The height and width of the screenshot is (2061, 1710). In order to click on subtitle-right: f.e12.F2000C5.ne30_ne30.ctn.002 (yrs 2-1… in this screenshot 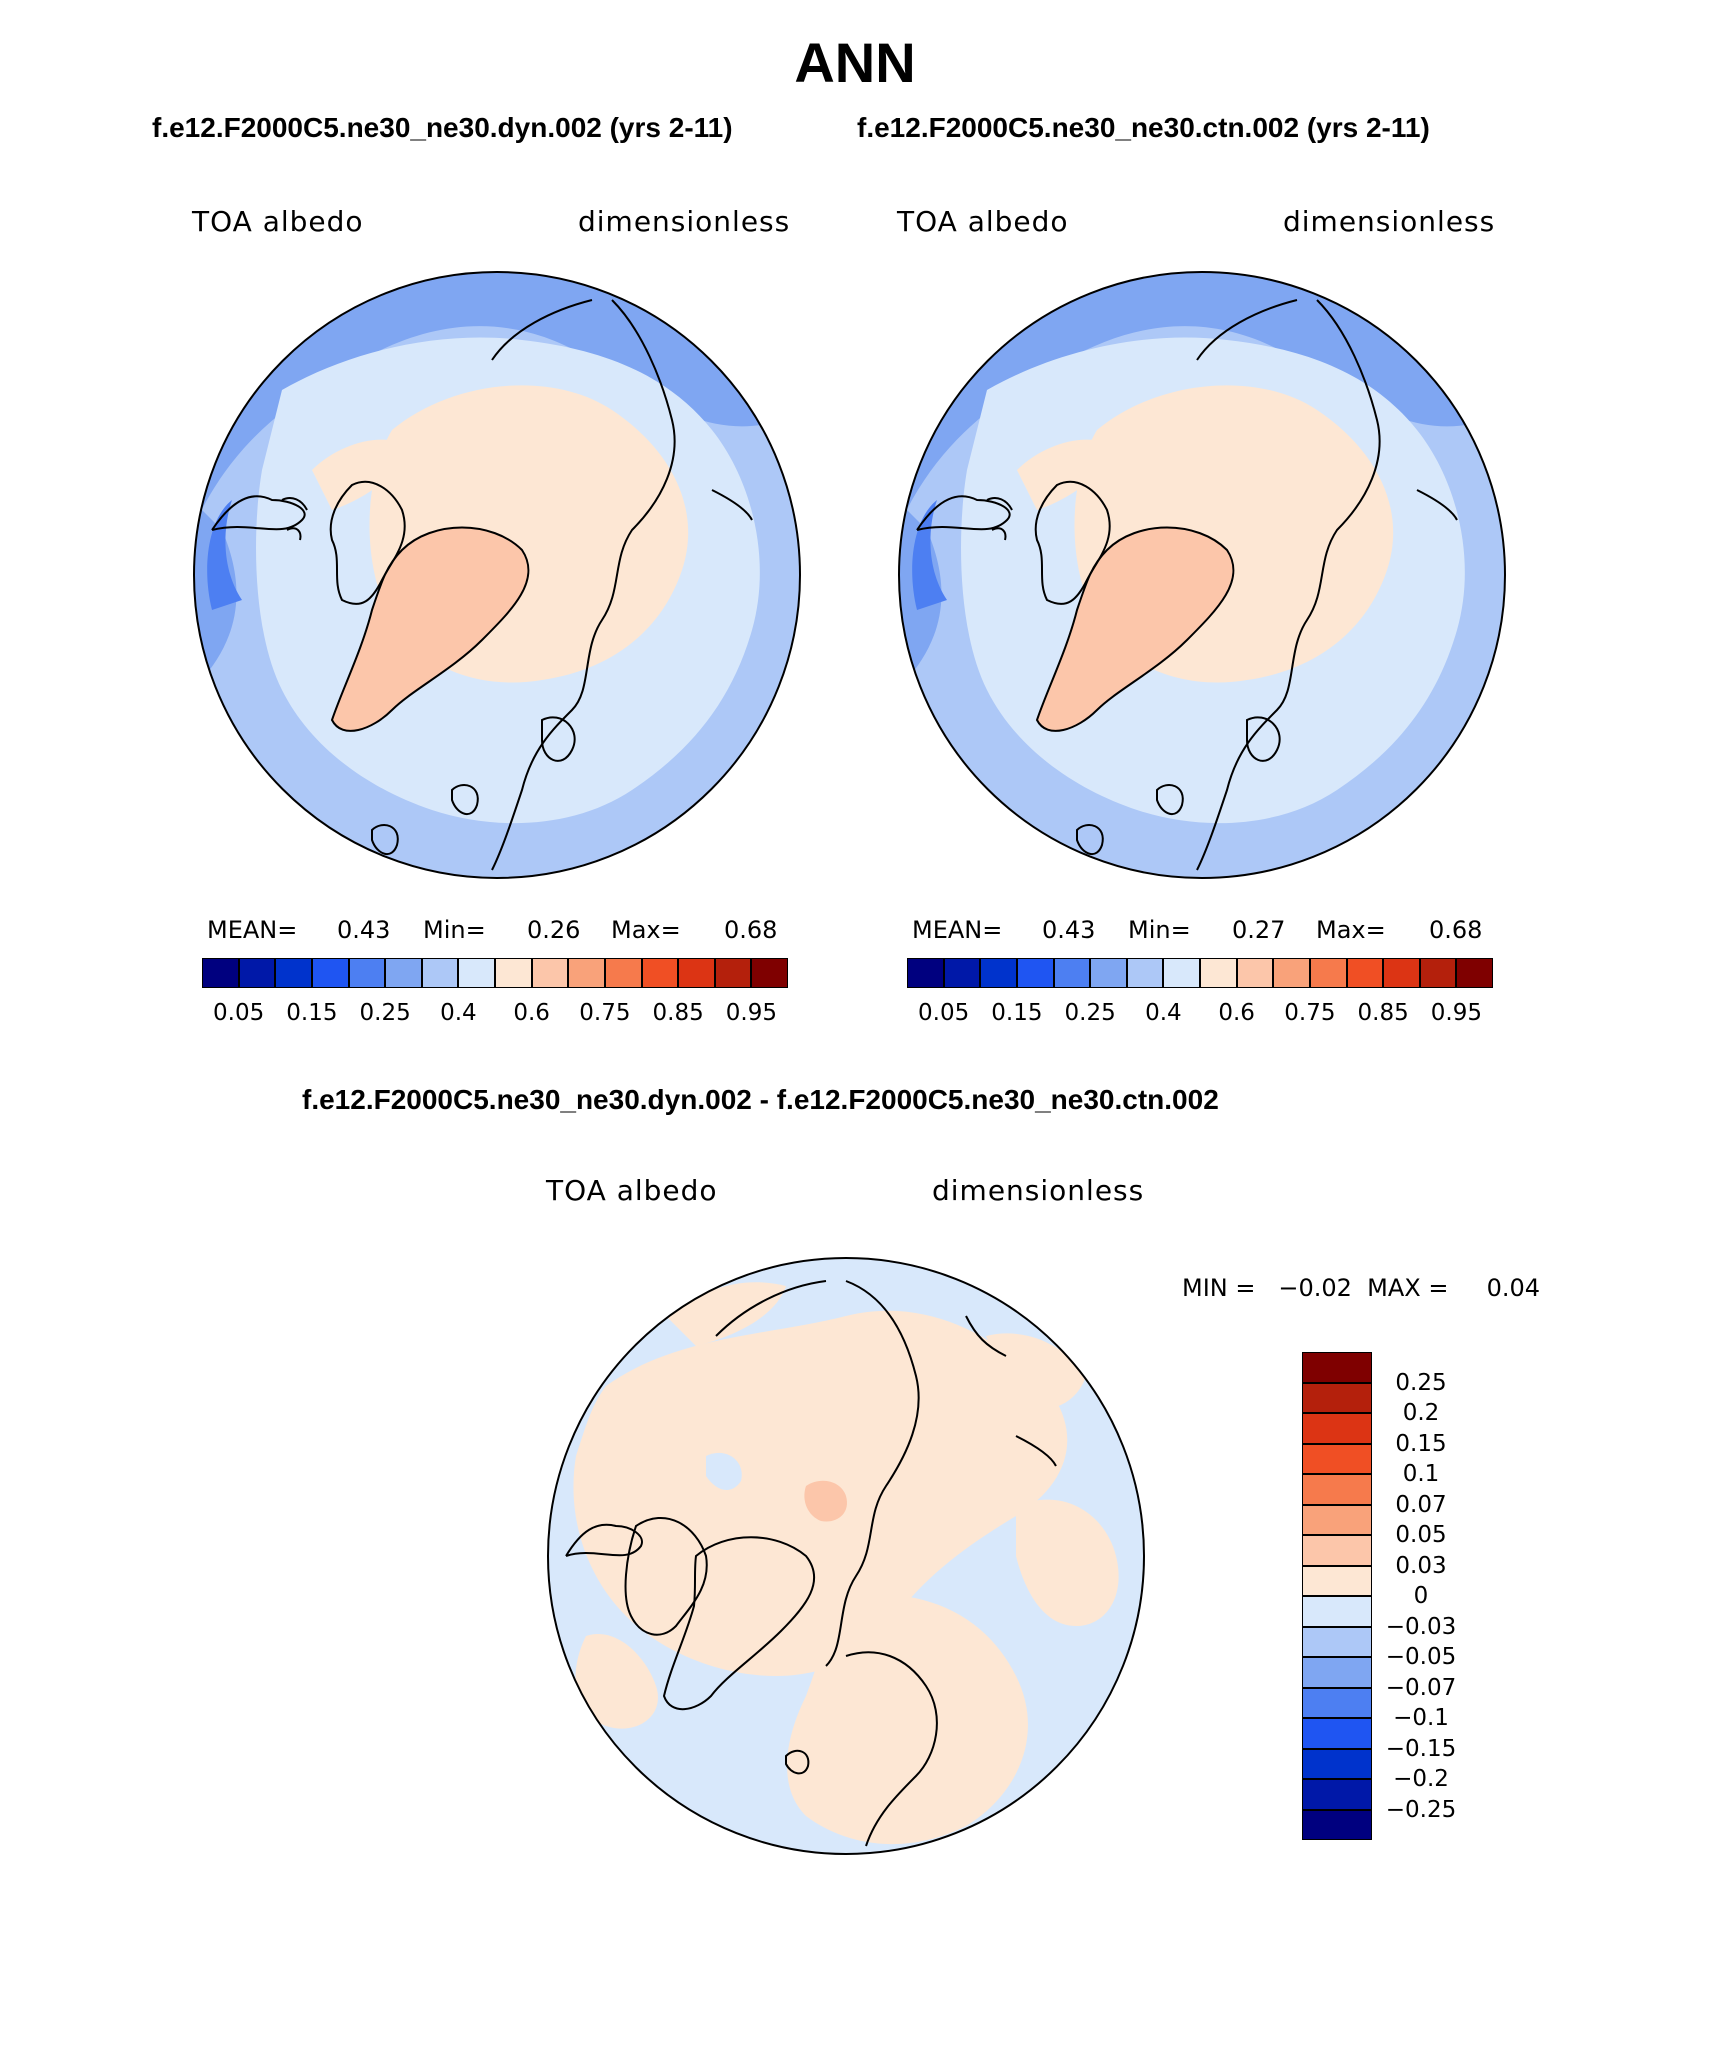, I will do `click(1143, 127)`.